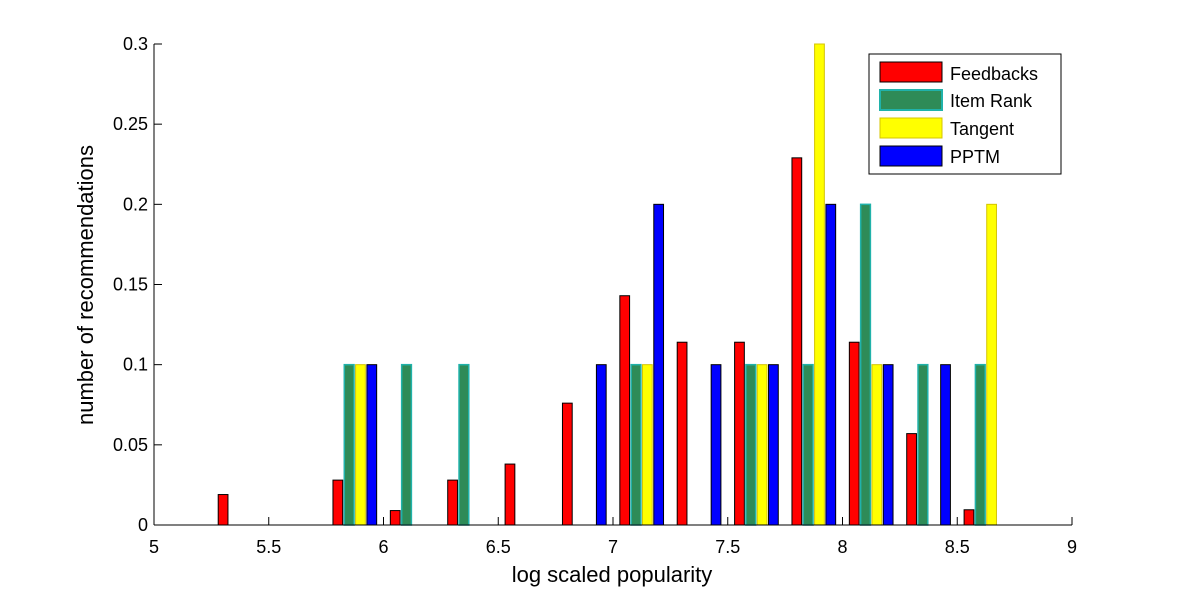  What do you see at coordinates (135, 204) in the screenshot?
I see `y-tick-label: 0.2` at bounding box center [135, 204].